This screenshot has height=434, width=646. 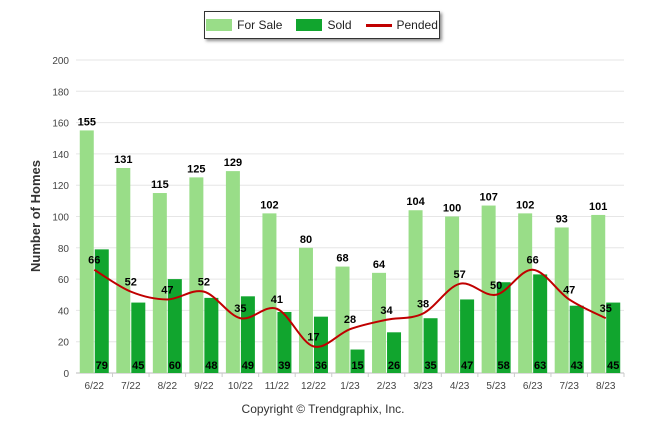 I want to click on data-label-for-sale: 131, so click(x=123, y=160).